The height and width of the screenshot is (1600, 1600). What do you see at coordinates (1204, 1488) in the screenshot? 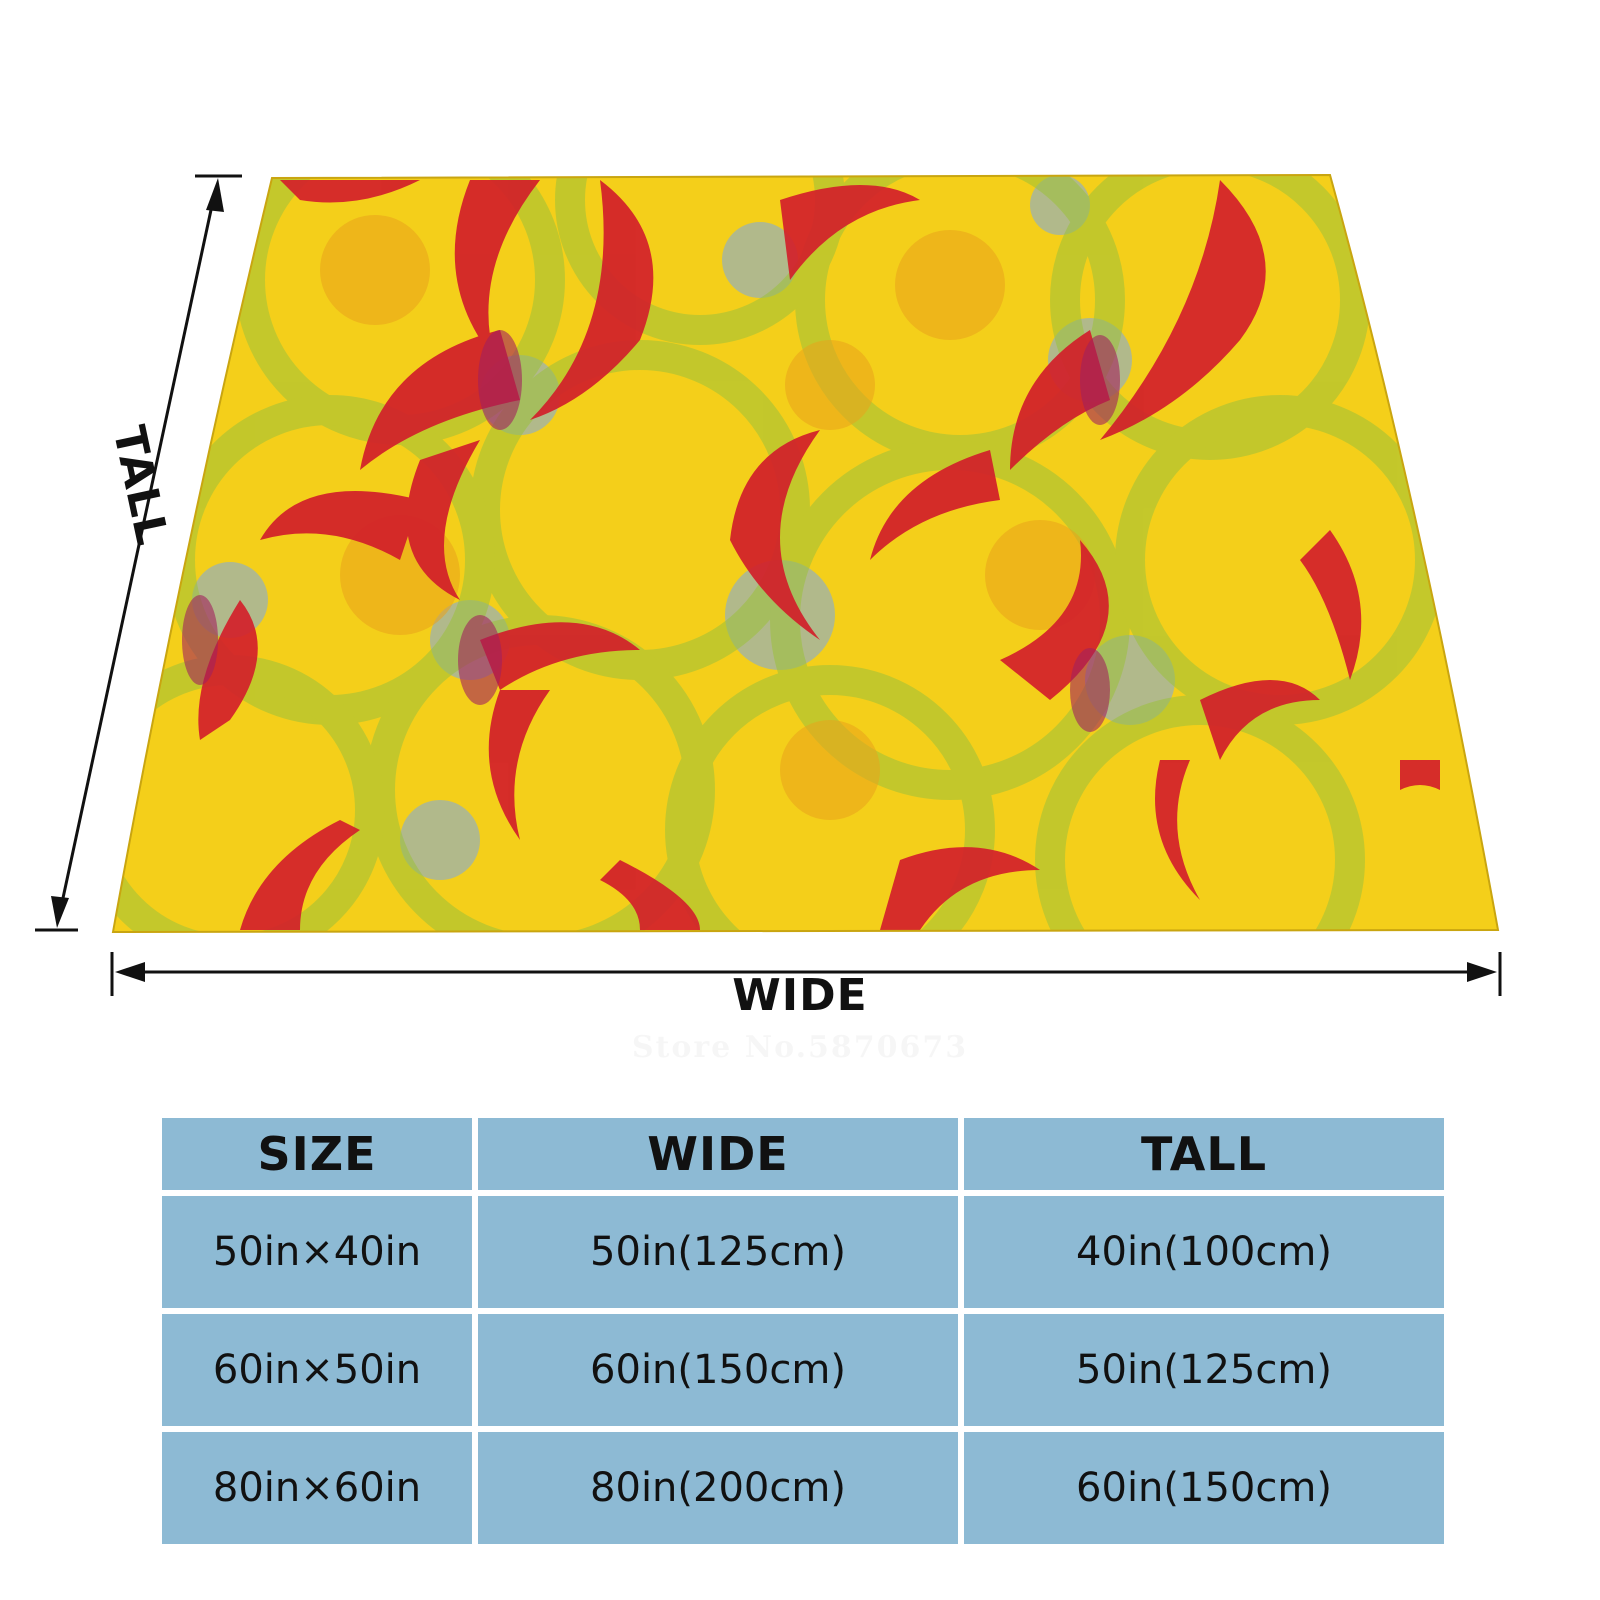
I see `cell-tall: 60in(150cm)` at bounding box center [1204, 1488].